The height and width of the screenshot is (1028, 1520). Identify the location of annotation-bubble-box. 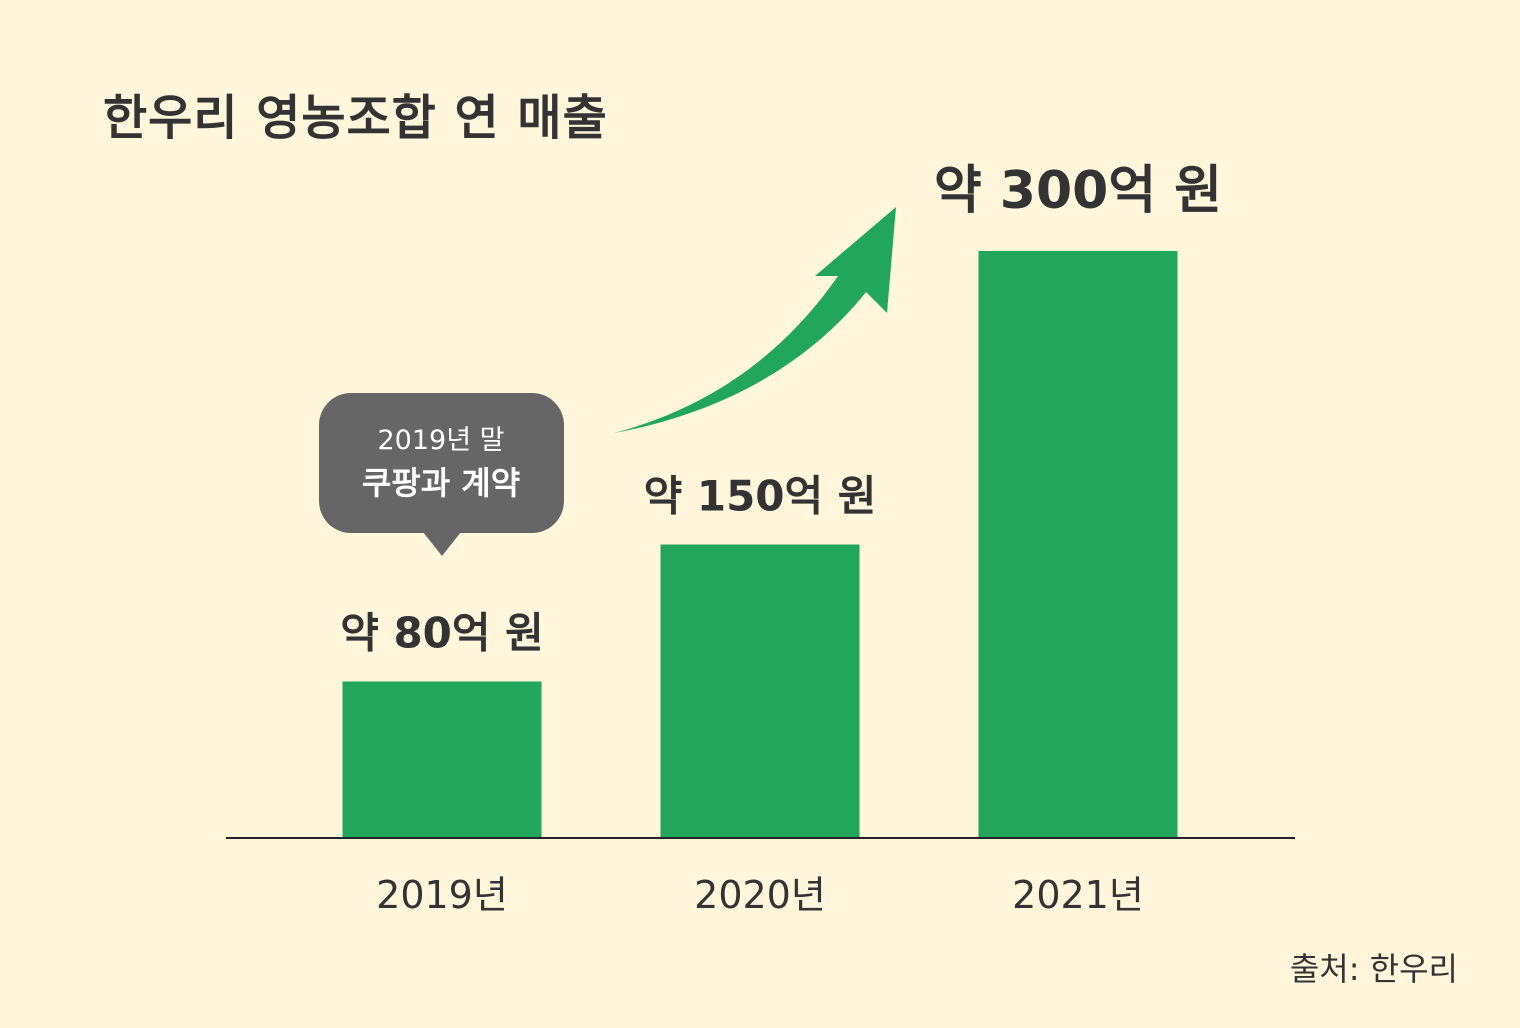
(441, 463).